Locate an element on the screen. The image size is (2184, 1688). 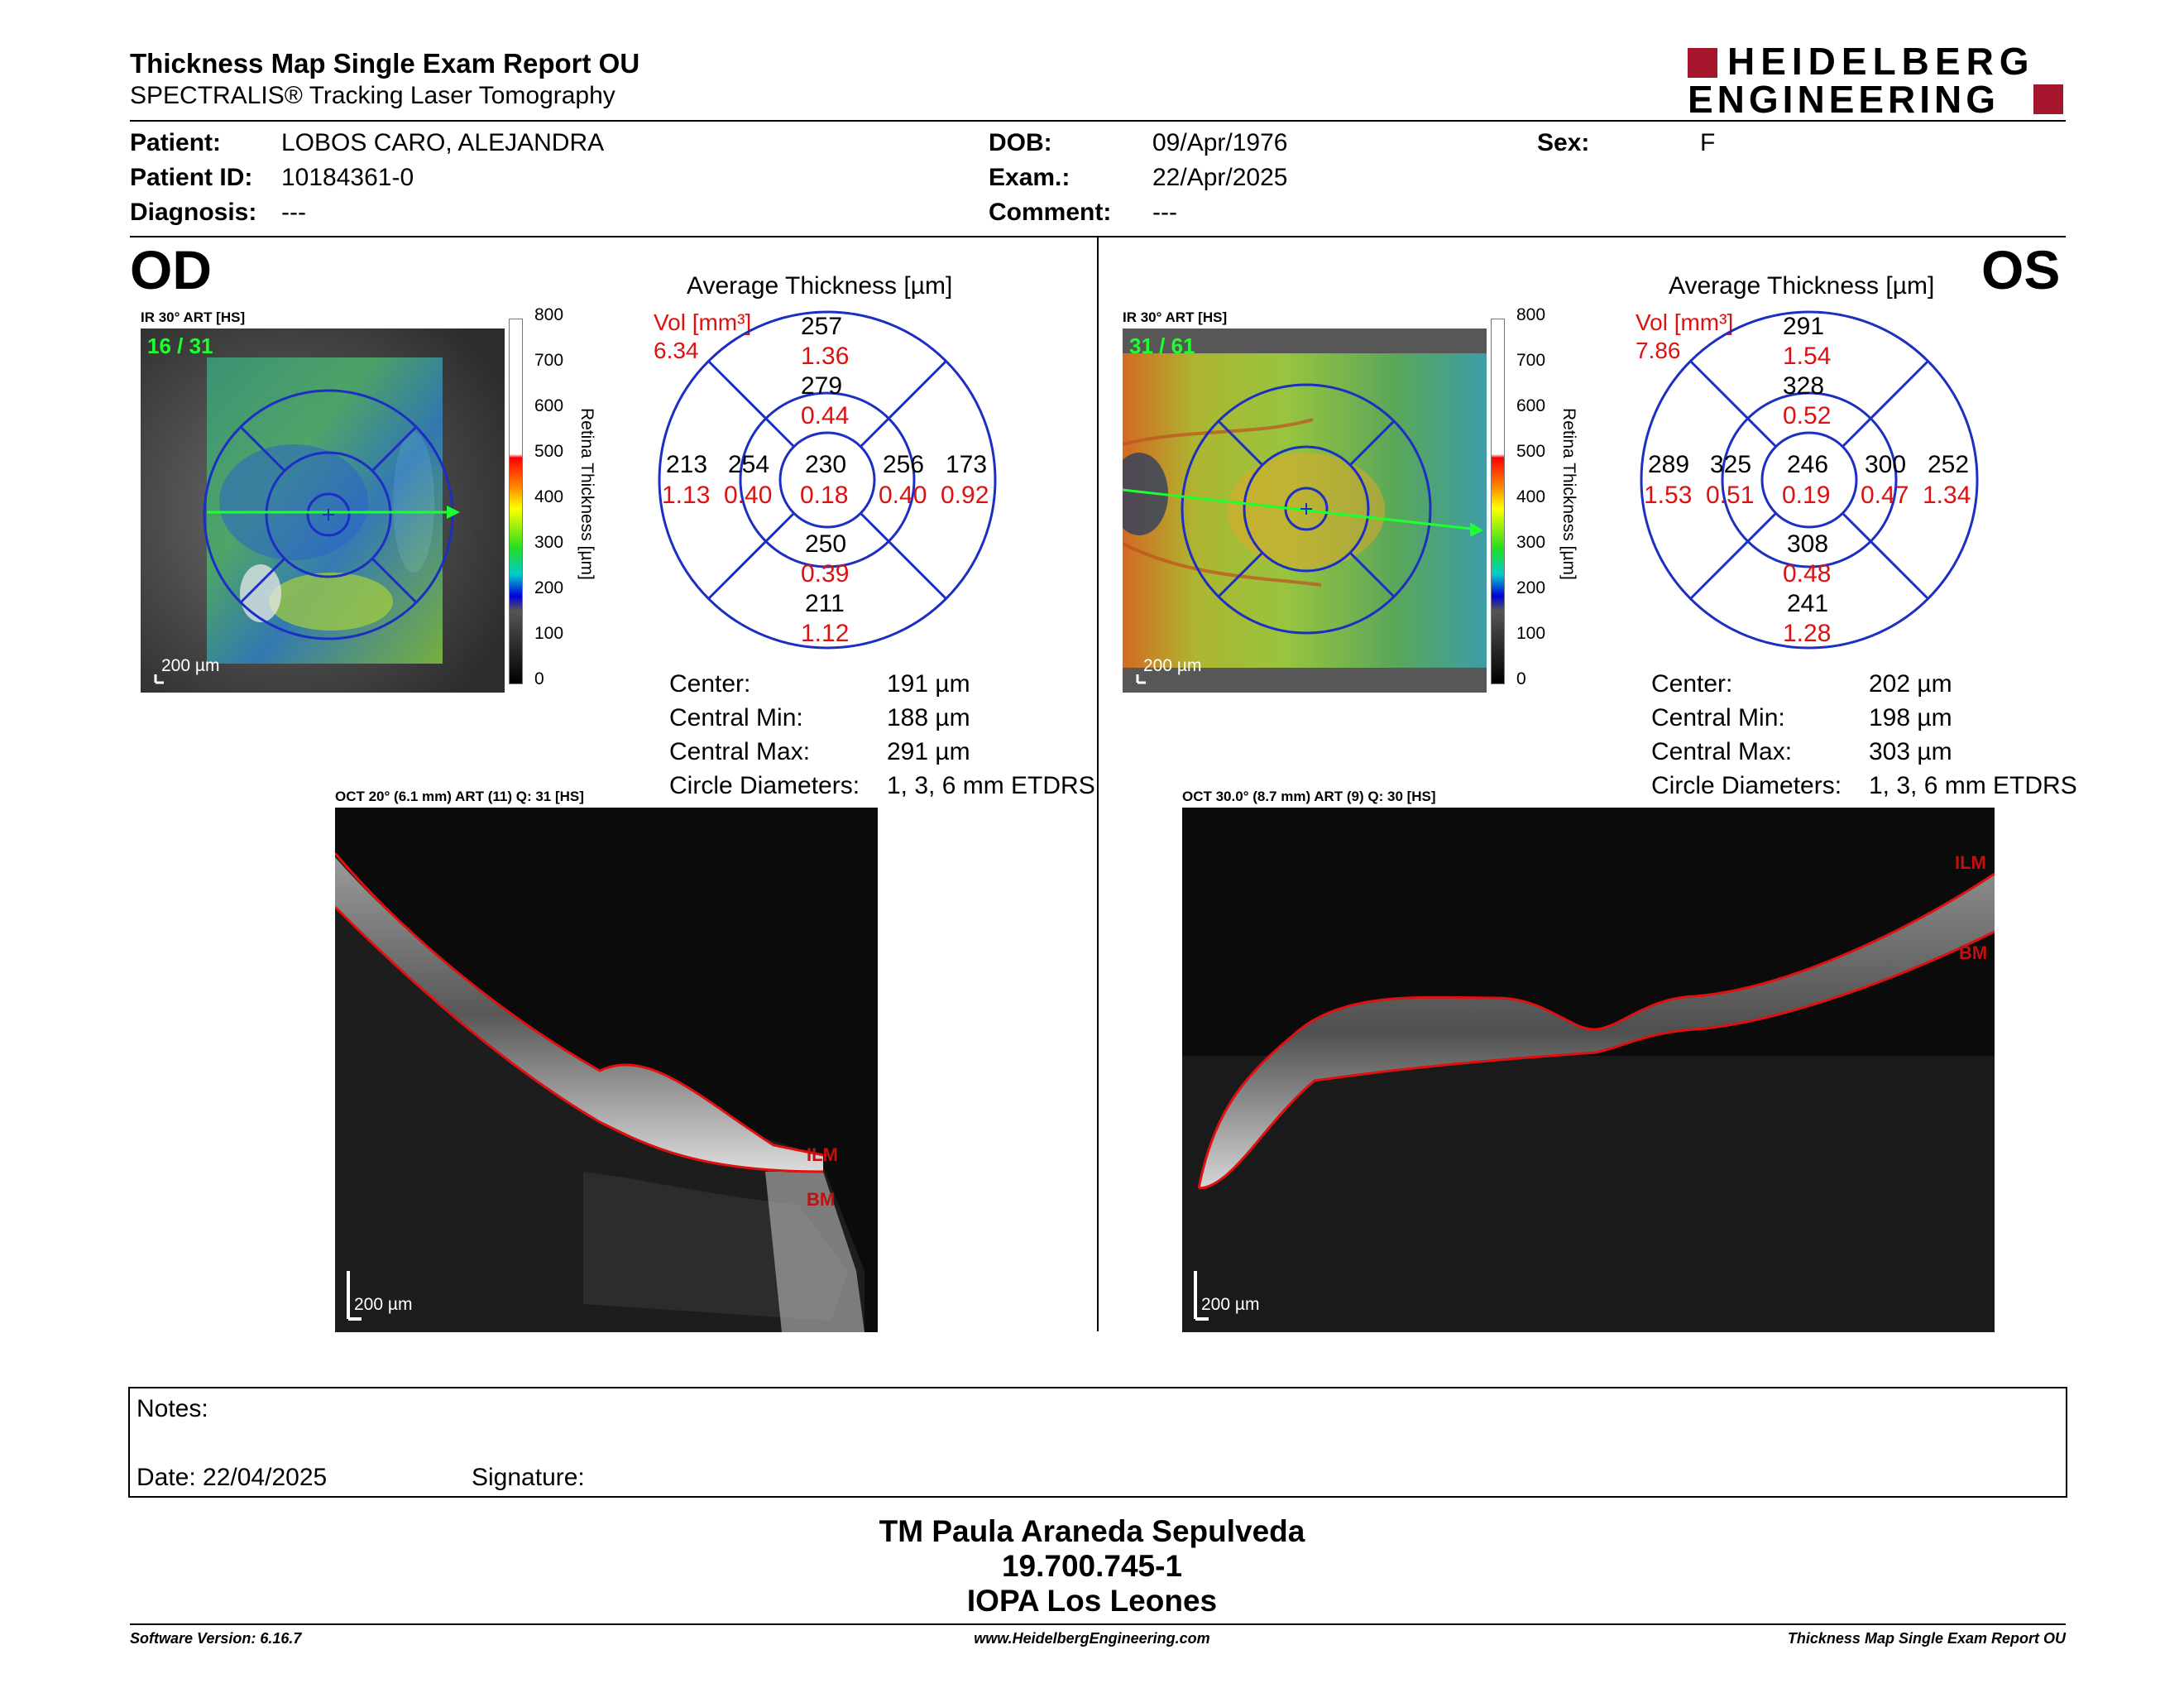
footer-divider is located at coordinates (1098, 1624).